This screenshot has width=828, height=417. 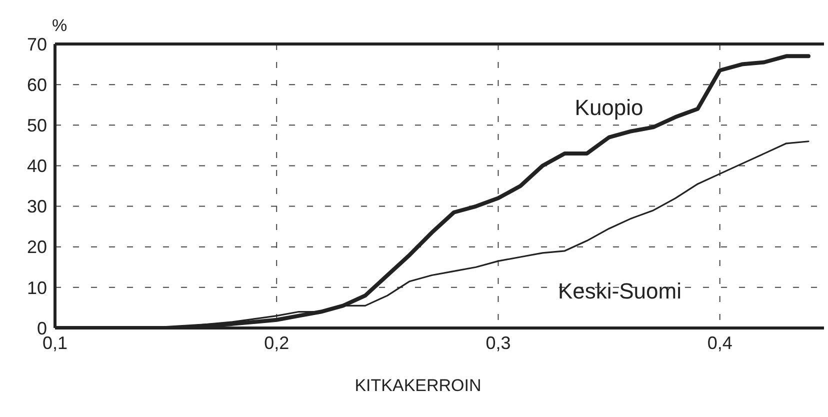 What do you see at coordinates (36, 126) in the screenshot?
I see `y-tick-label: 50` at bounding box center [36, 126].